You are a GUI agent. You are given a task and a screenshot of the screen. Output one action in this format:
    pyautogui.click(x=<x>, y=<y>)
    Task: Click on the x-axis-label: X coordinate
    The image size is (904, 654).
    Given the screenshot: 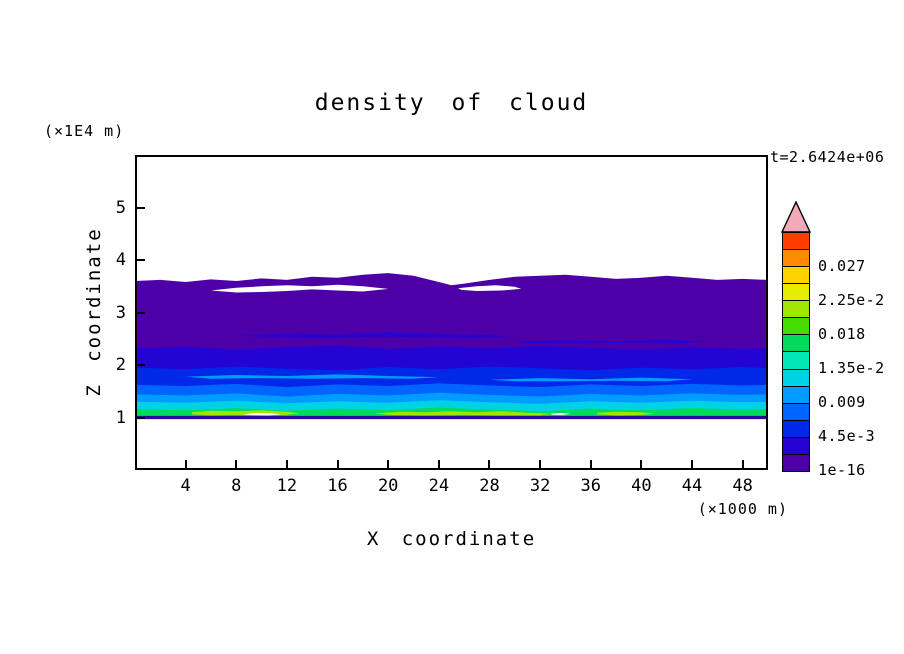 What is the action you would take?
    pyautogui.click(x=451, y=539)
    